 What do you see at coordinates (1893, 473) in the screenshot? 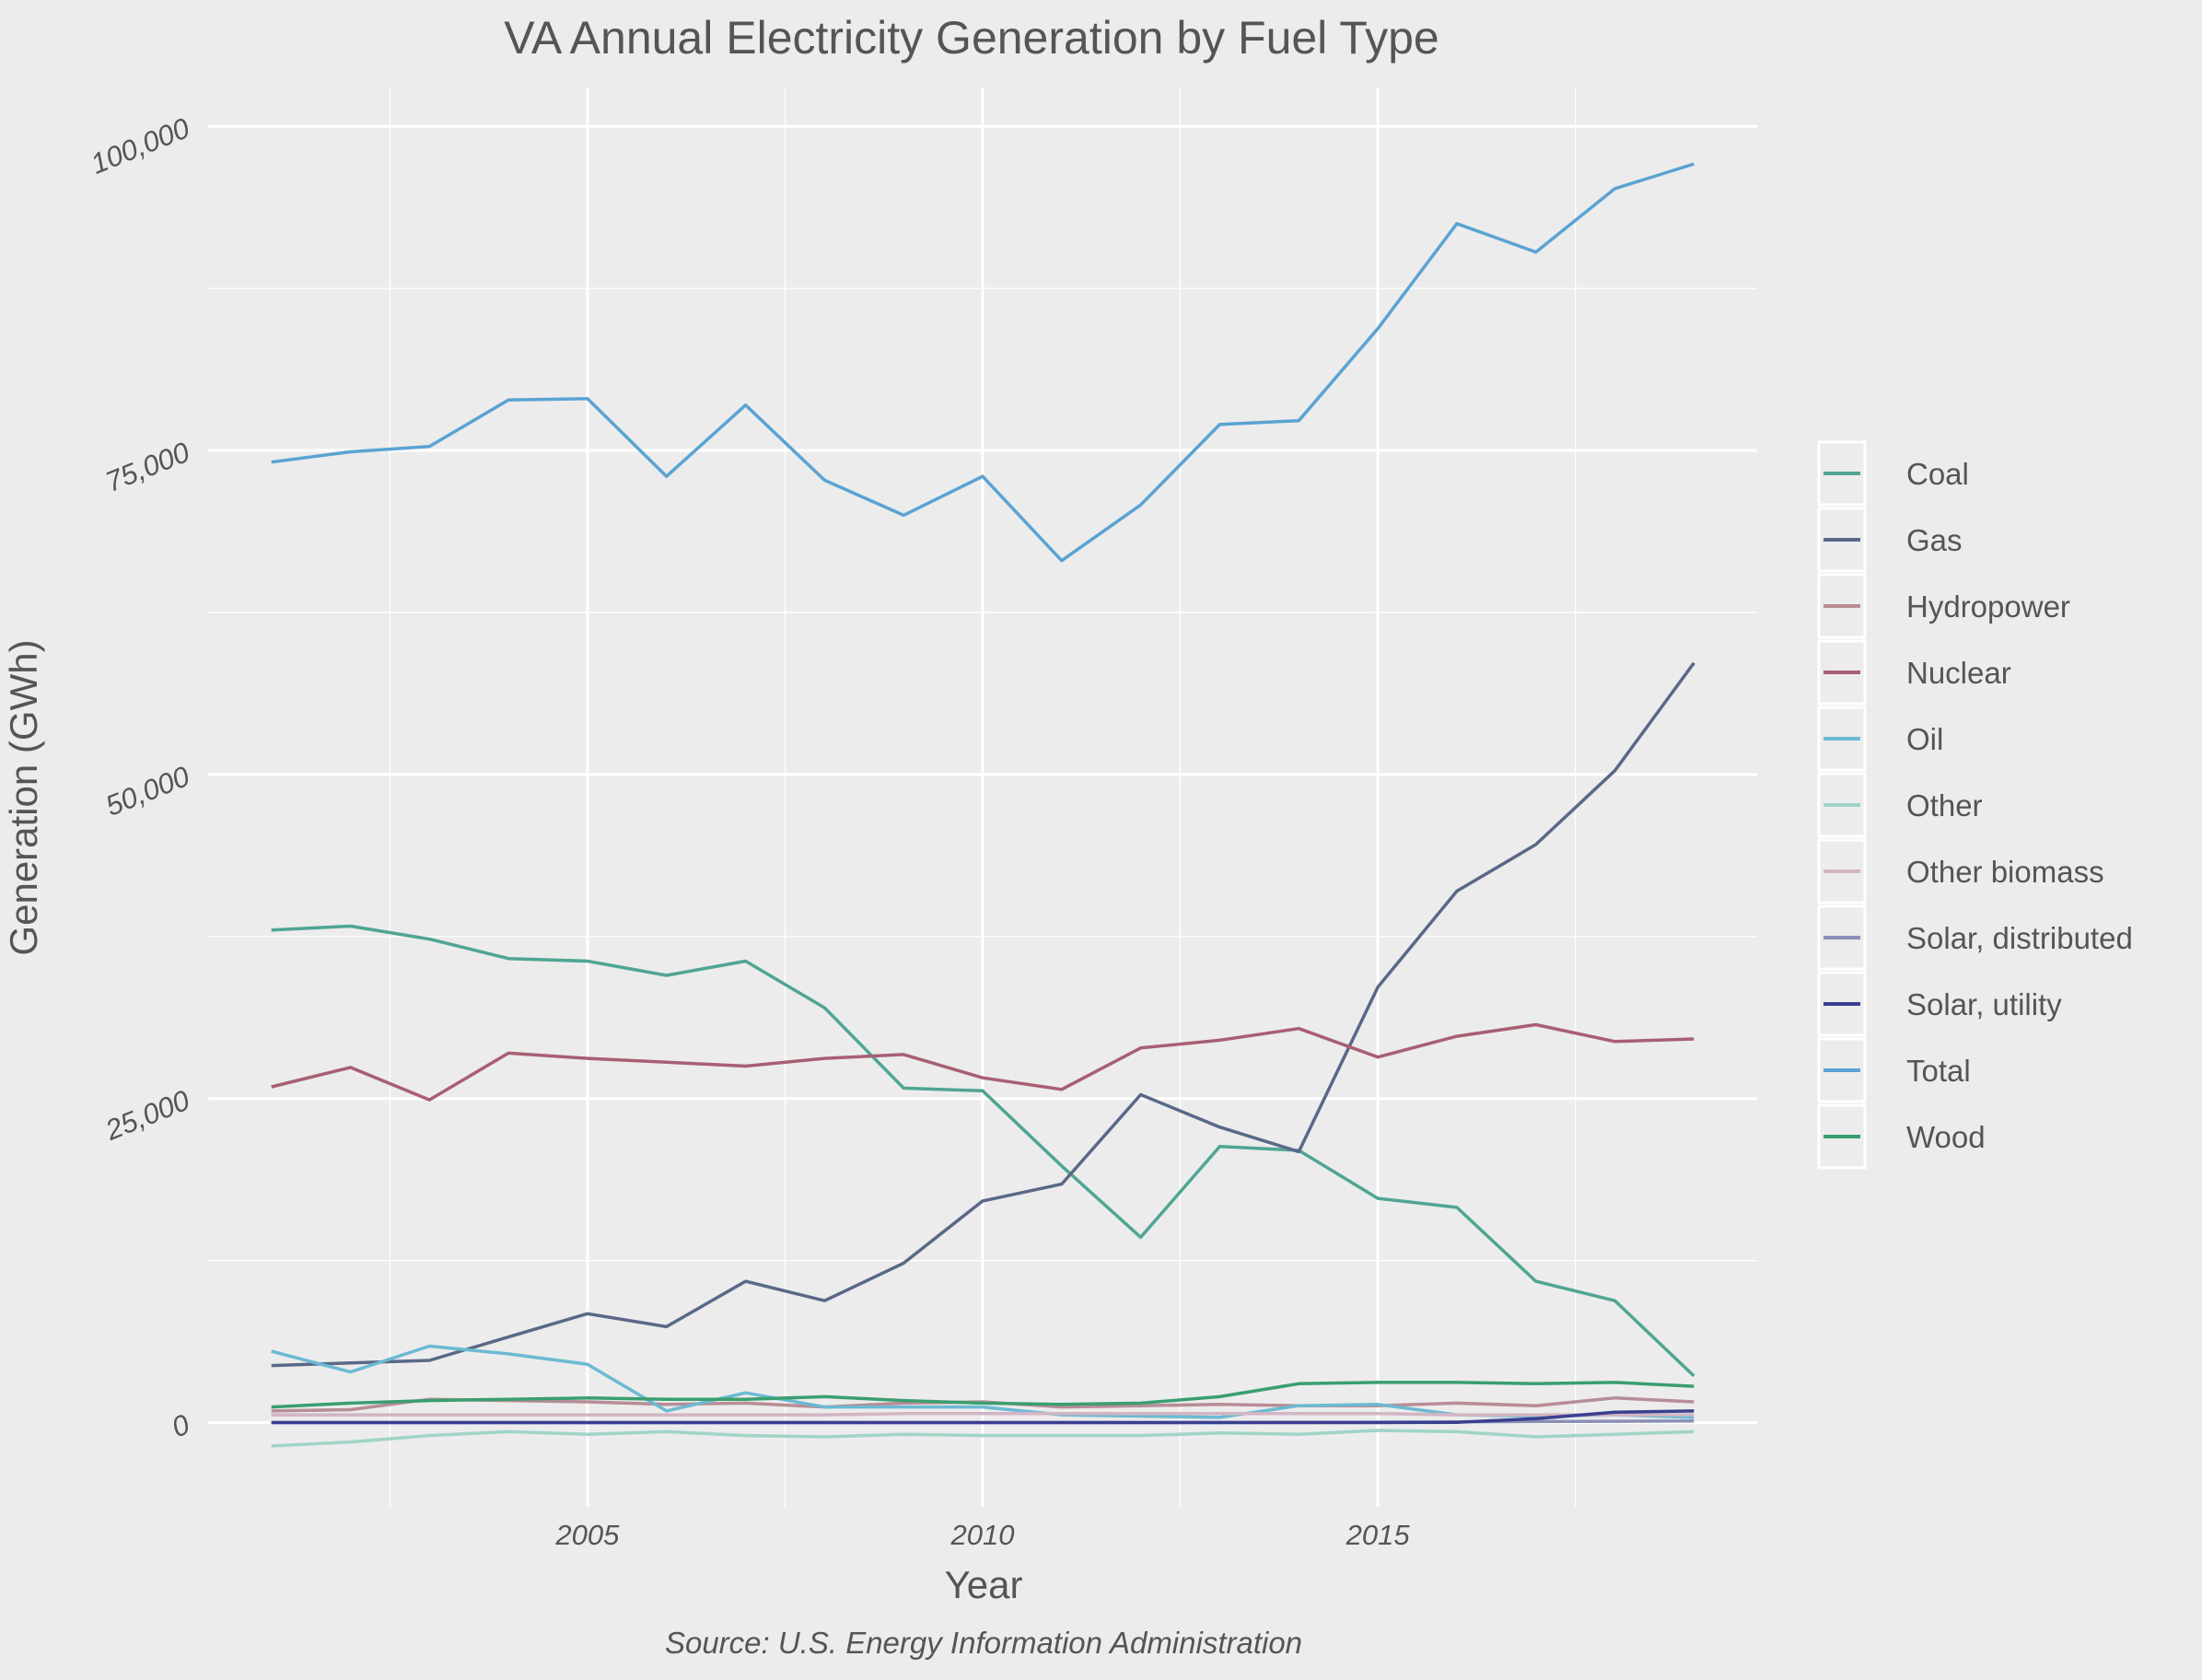
I see `legend-item-coal: Coal` at bounding box center [1893, 473].